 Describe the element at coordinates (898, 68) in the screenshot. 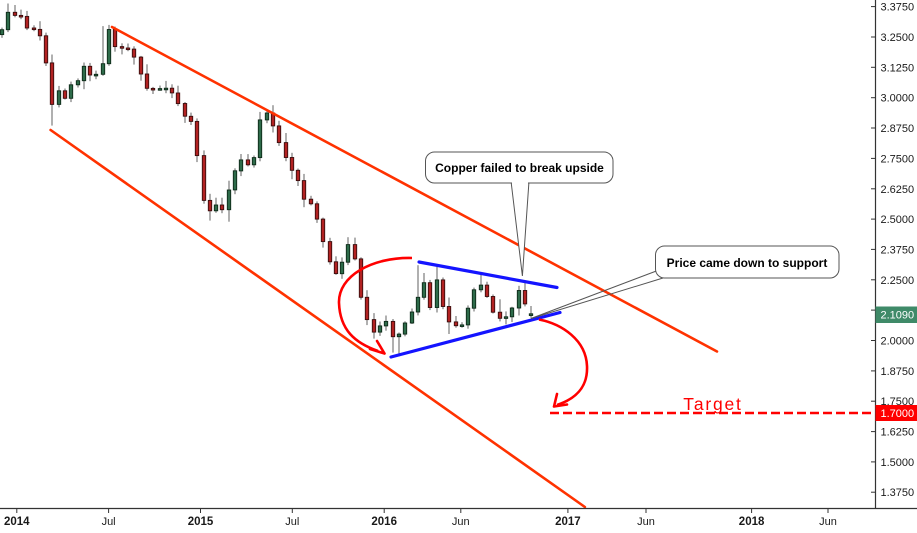

I see `svg-text: 3.1250` at that location.